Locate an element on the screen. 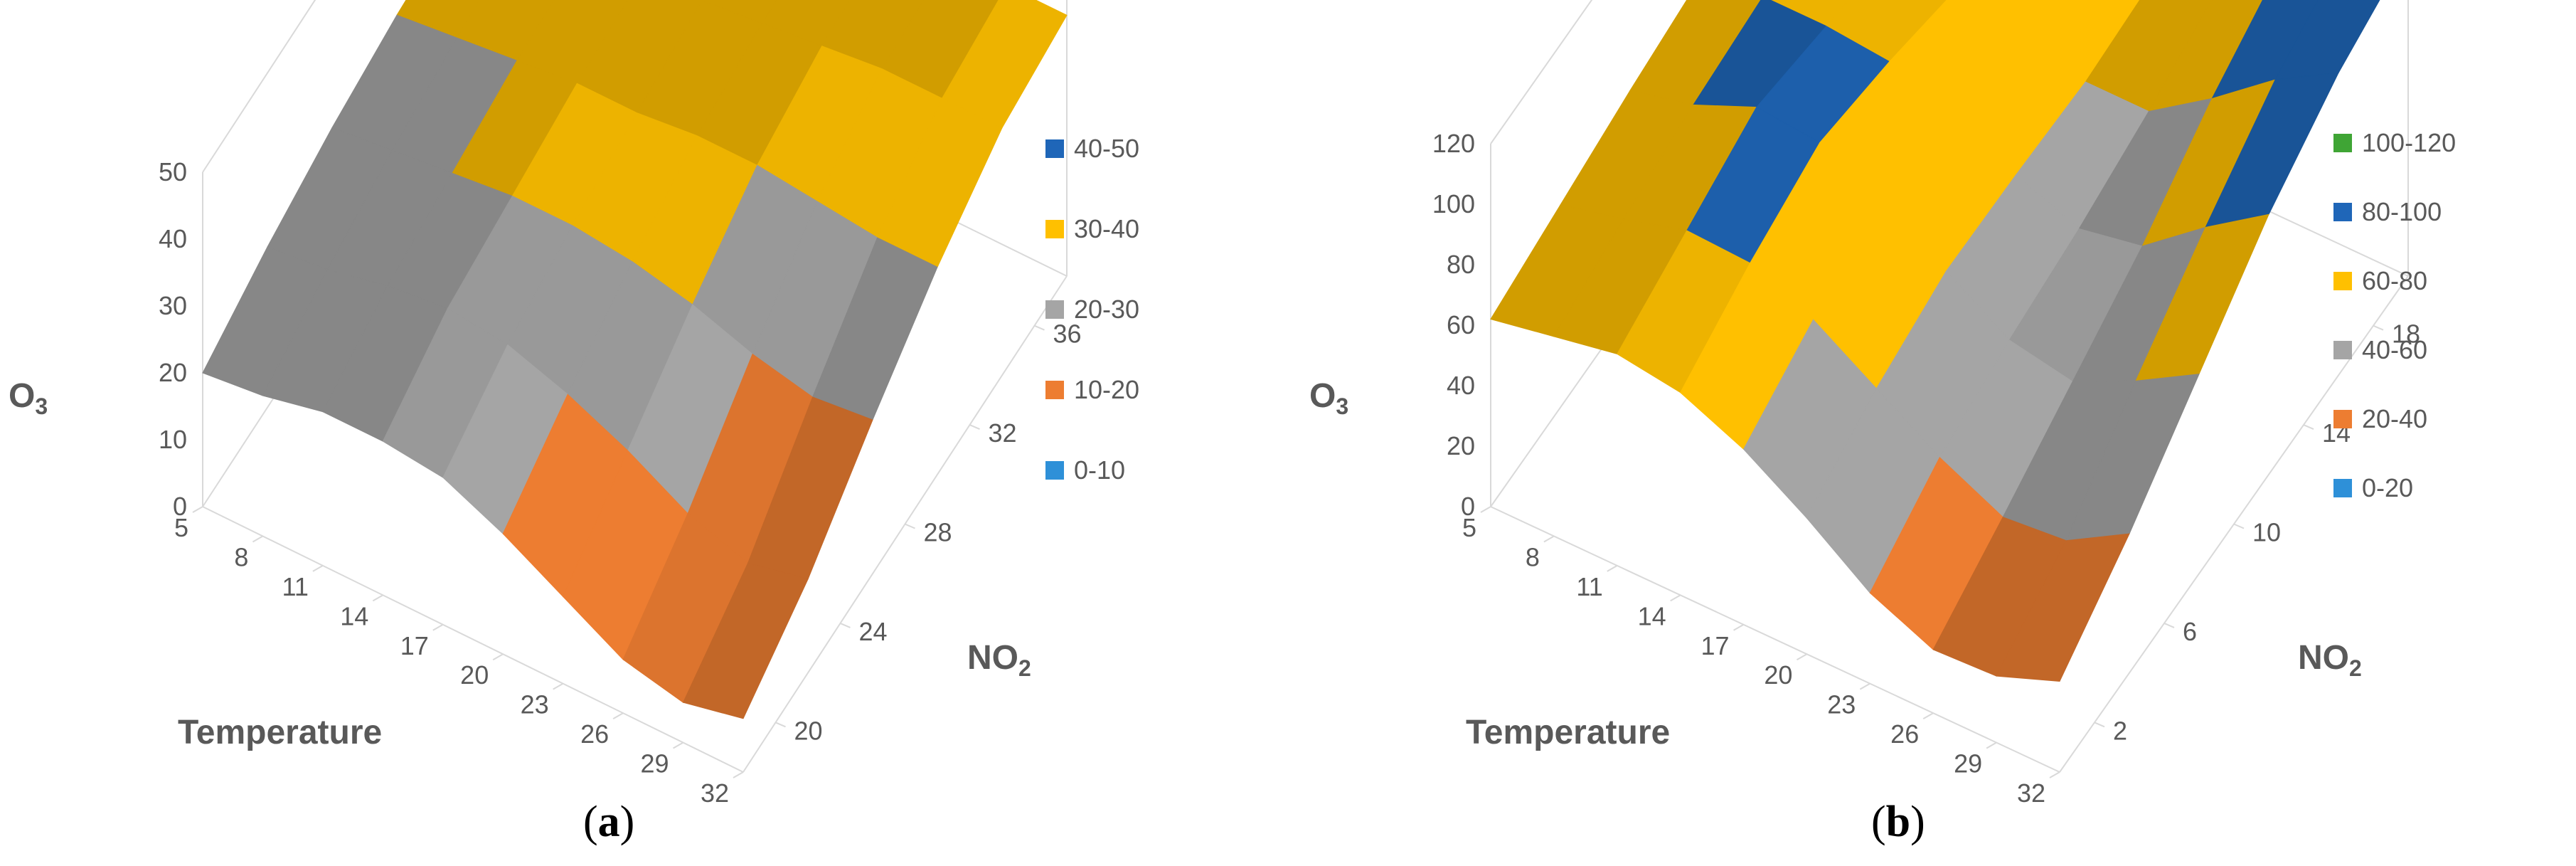  legend-label: 20-30 is located at coordinates (1106, 309).